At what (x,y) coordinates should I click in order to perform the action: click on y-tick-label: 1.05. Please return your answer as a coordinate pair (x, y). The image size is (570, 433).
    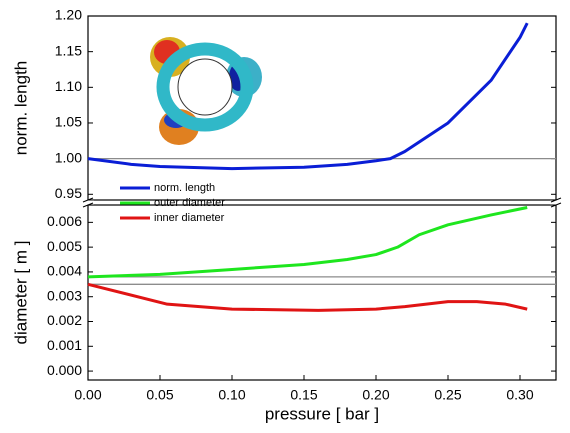
    Looking at the image, I should click on (68, 122).